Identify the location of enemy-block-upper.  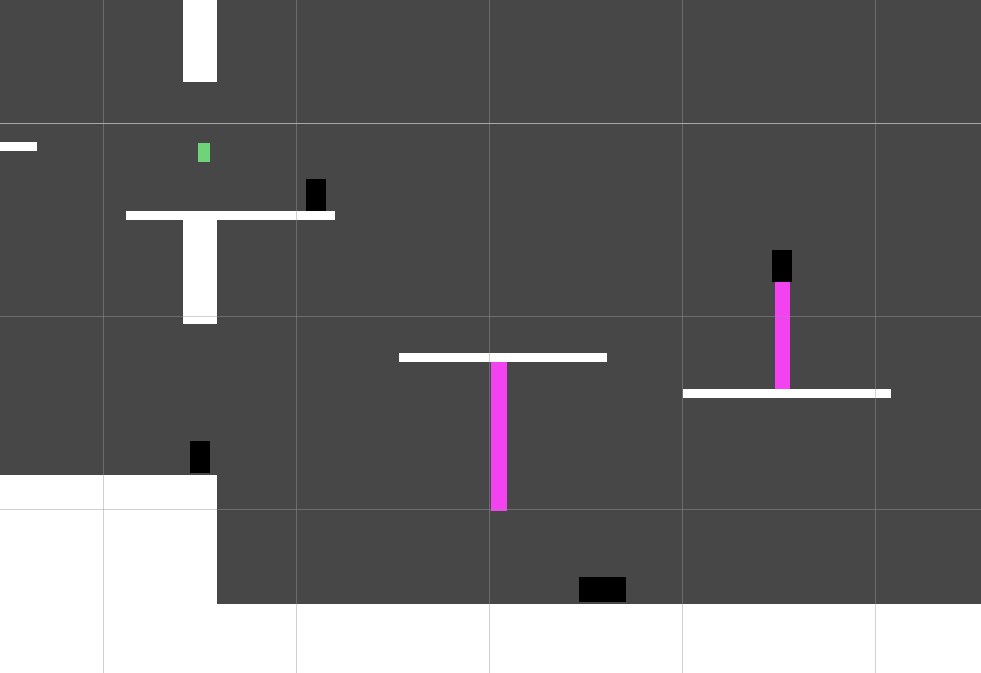
(316, 195).